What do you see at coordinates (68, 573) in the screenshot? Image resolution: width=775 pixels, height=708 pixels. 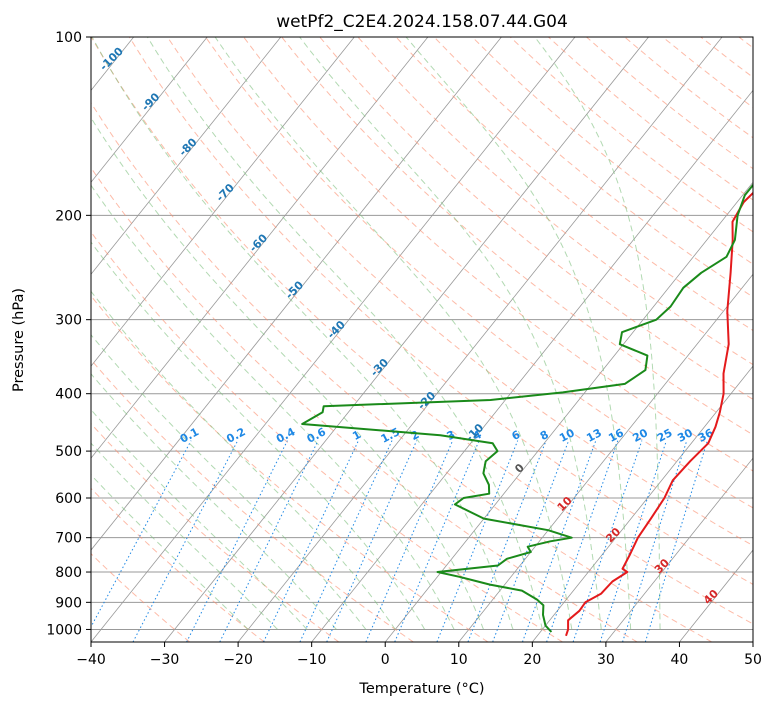 I see `y-tick-label: 800` at bounding box center [68, 573].